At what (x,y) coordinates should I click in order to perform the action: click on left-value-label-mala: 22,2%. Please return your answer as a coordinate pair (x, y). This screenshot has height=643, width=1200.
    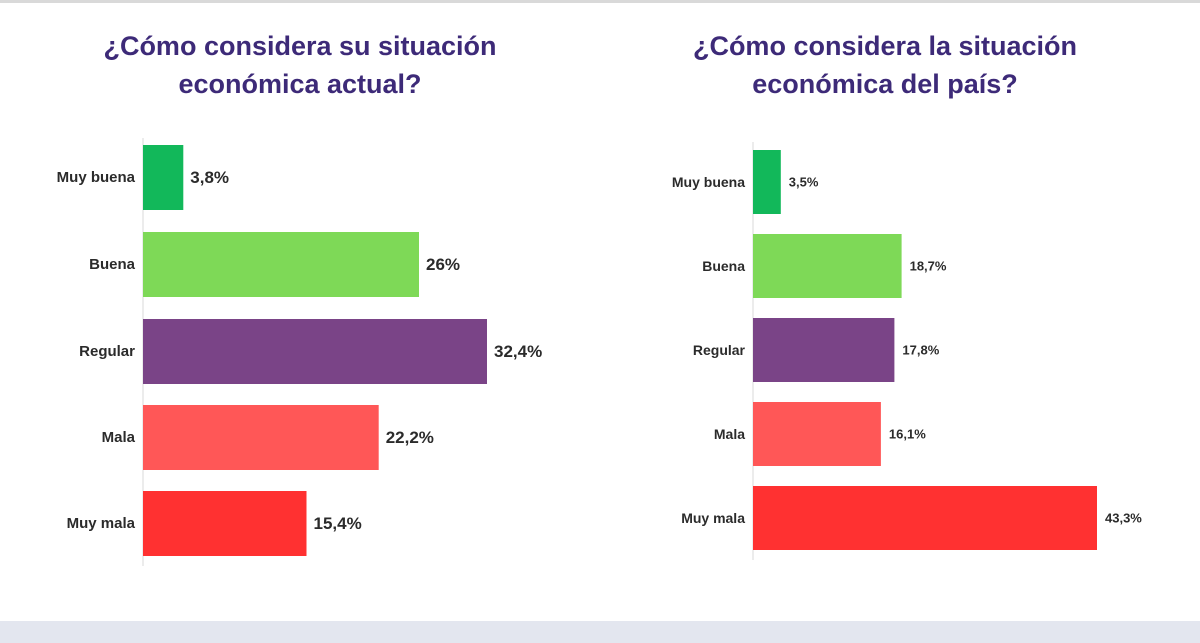
    Looking at the image, I should click on (410, 437).